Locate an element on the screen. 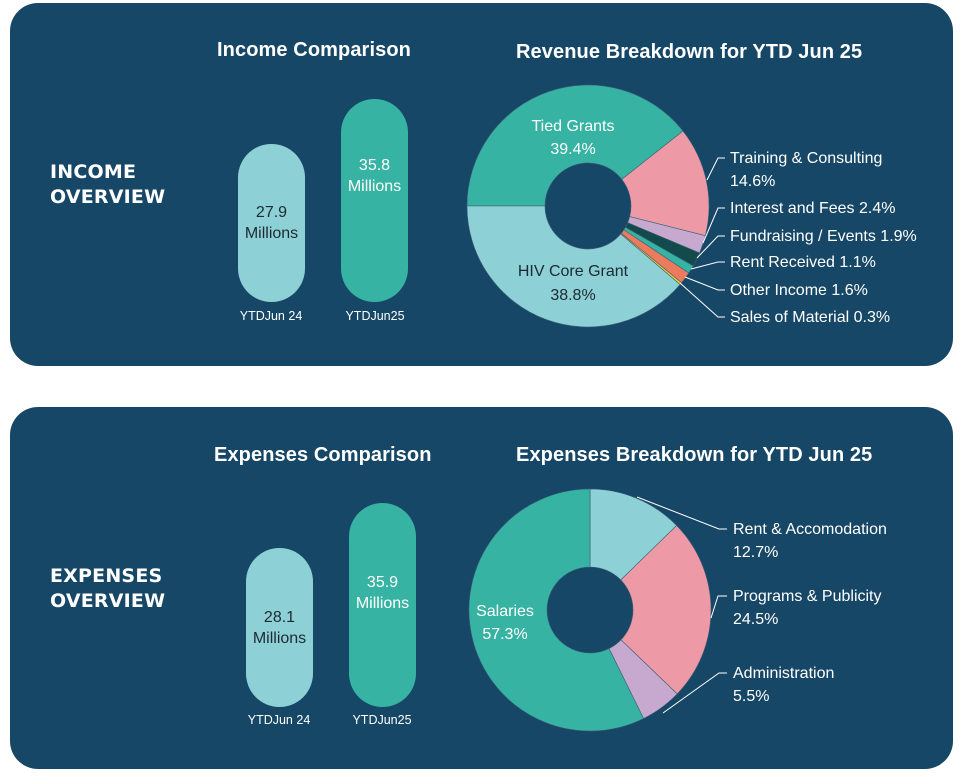  income-bar-curr: 35.8 Millions is located at coordinates (374, 200).